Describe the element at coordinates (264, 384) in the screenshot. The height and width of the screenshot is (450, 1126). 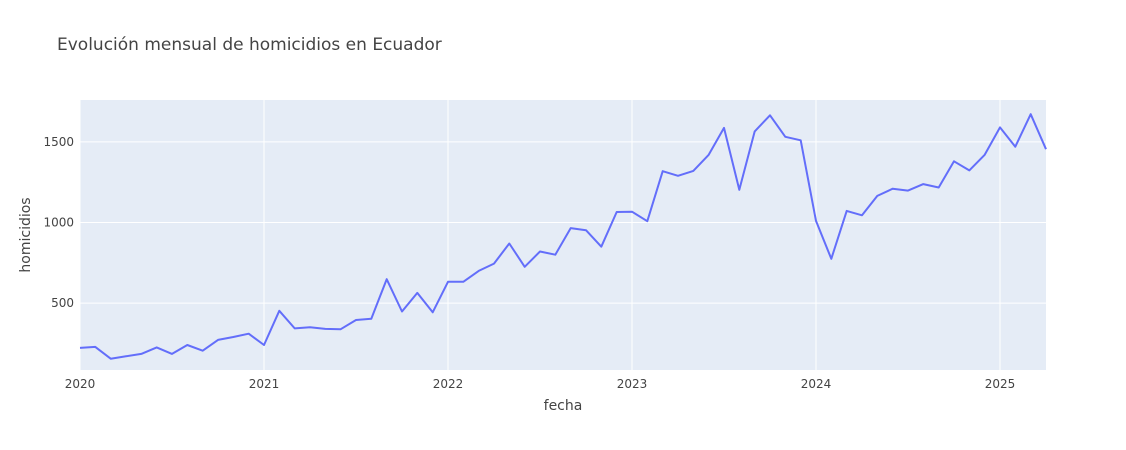
I see `x-tick-label: 2021` at that location.